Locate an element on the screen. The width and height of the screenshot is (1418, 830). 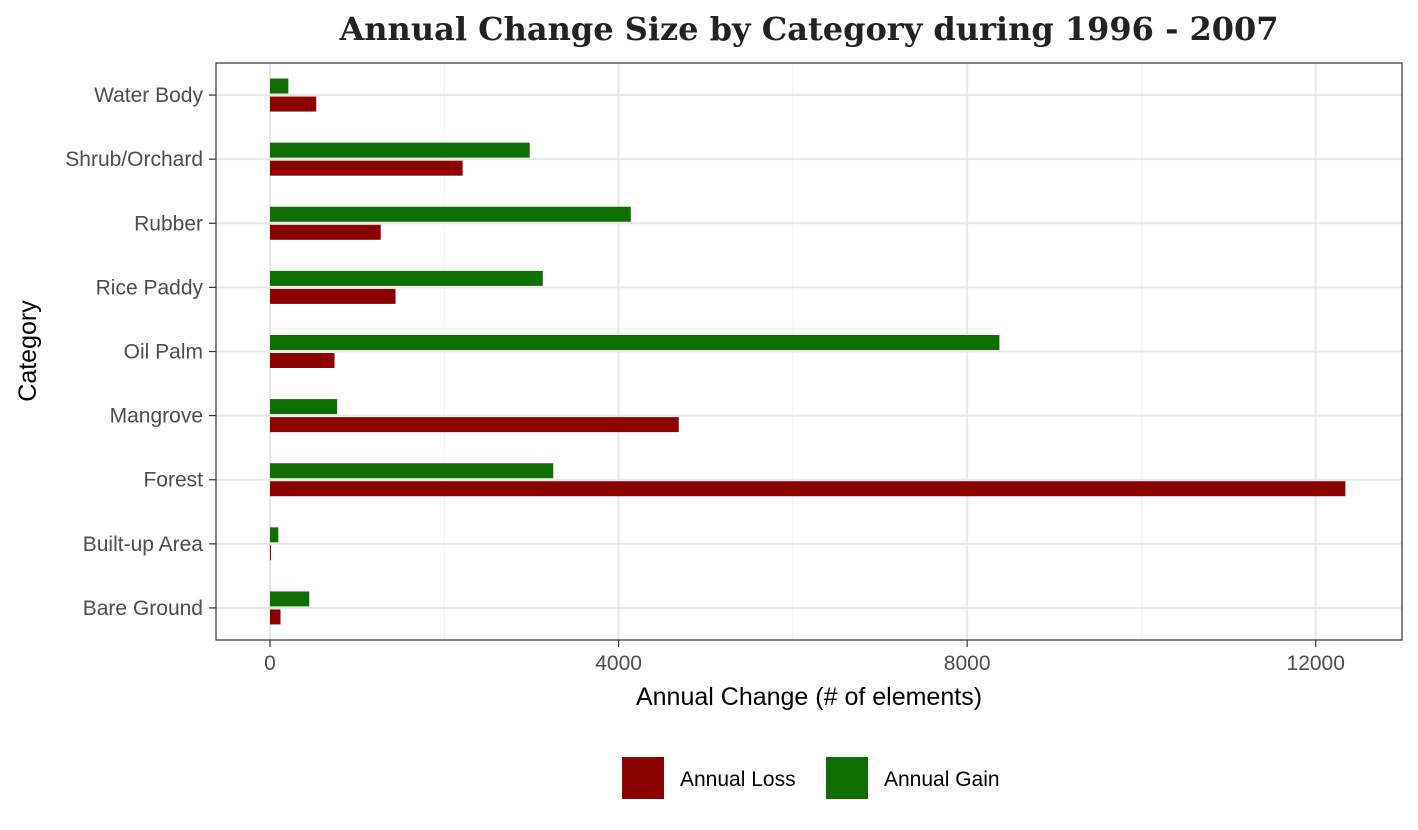
x-axis: 0 4000 8000 12000 is located at coordinates (804, 657).